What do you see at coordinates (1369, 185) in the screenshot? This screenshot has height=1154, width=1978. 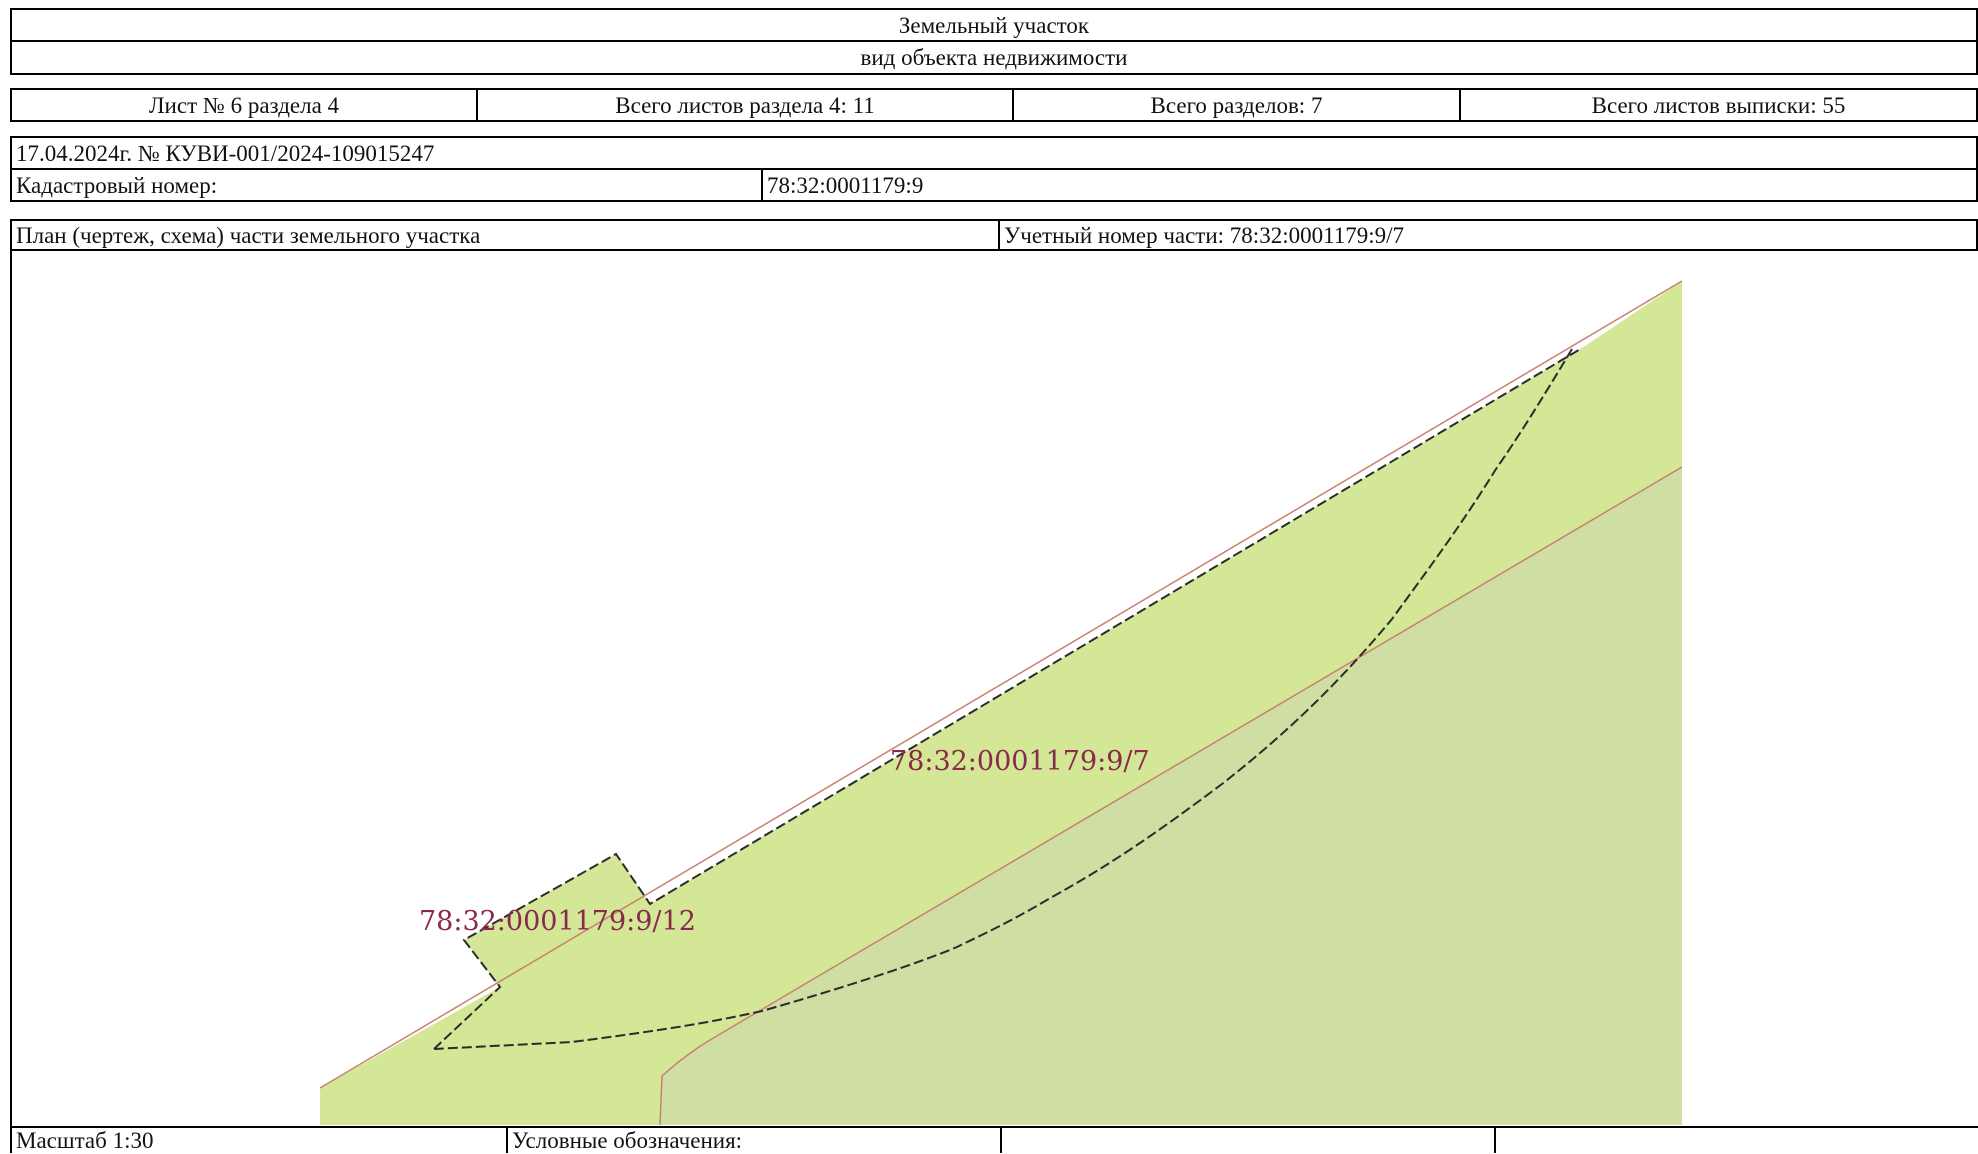 I see `cadastral-value: 78:32:0001179:9` at bounding box center [1369, 185].